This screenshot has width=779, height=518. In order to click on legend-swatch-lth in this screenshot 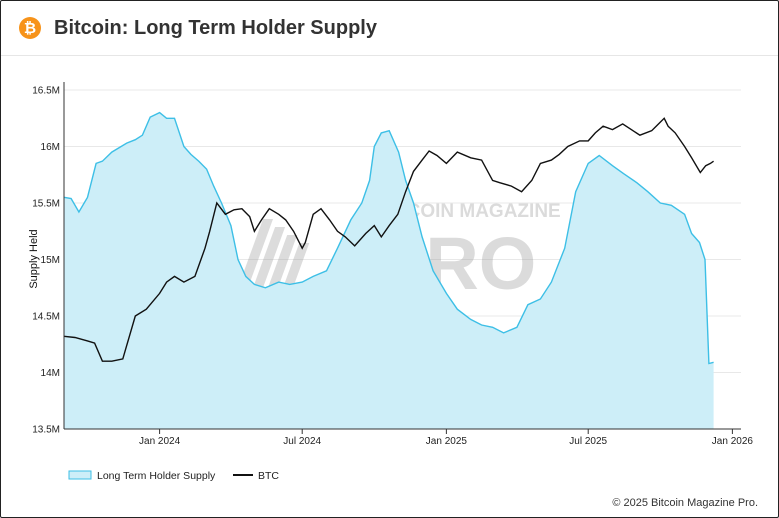, I will do `click(80, 475)`.